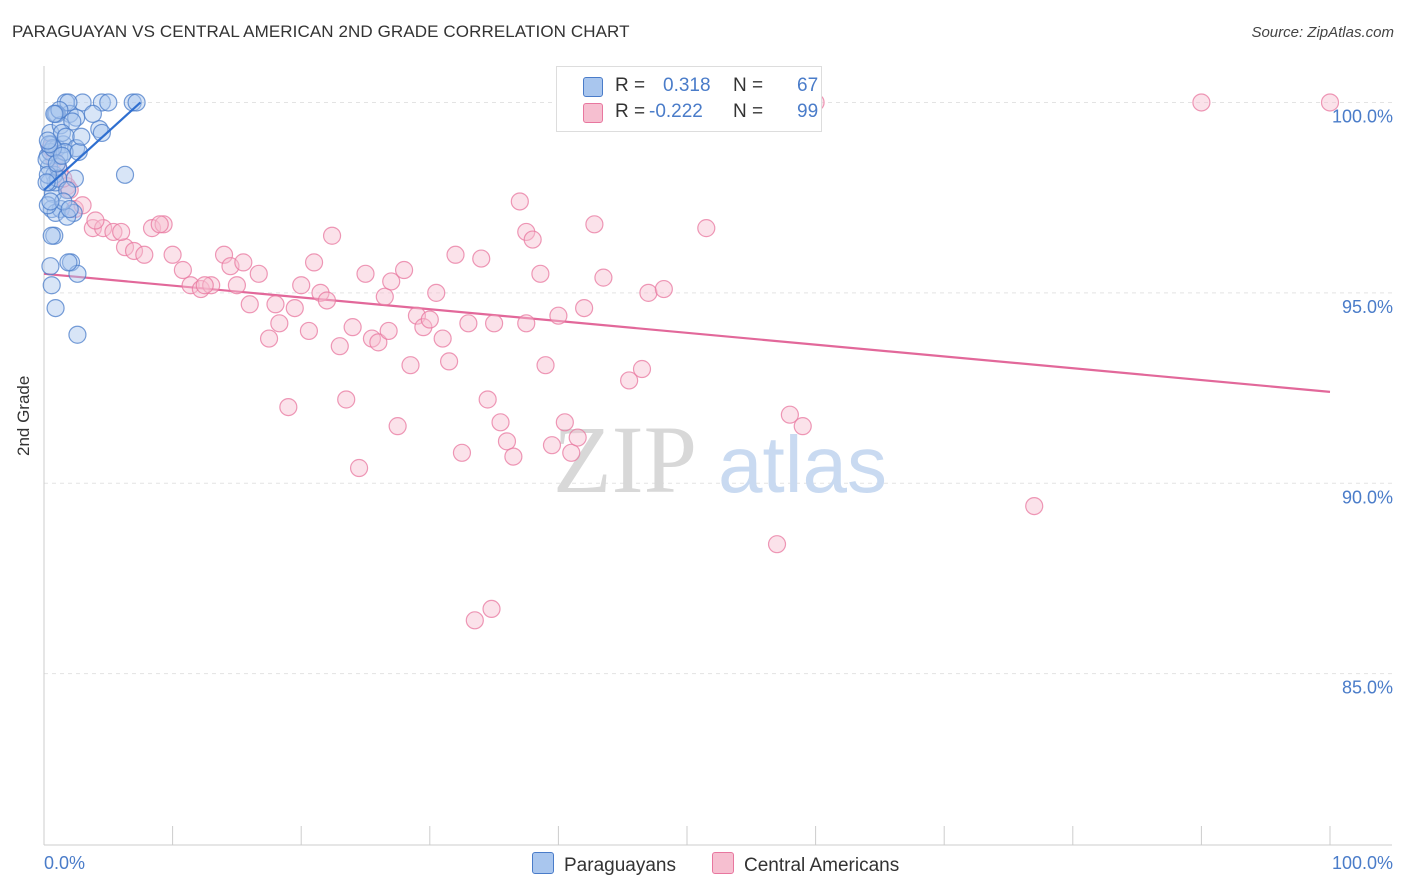  I want to click on correlation-legend: R = 0.318 N = 67 R = -0.222 N = 99, so click(689, 99).